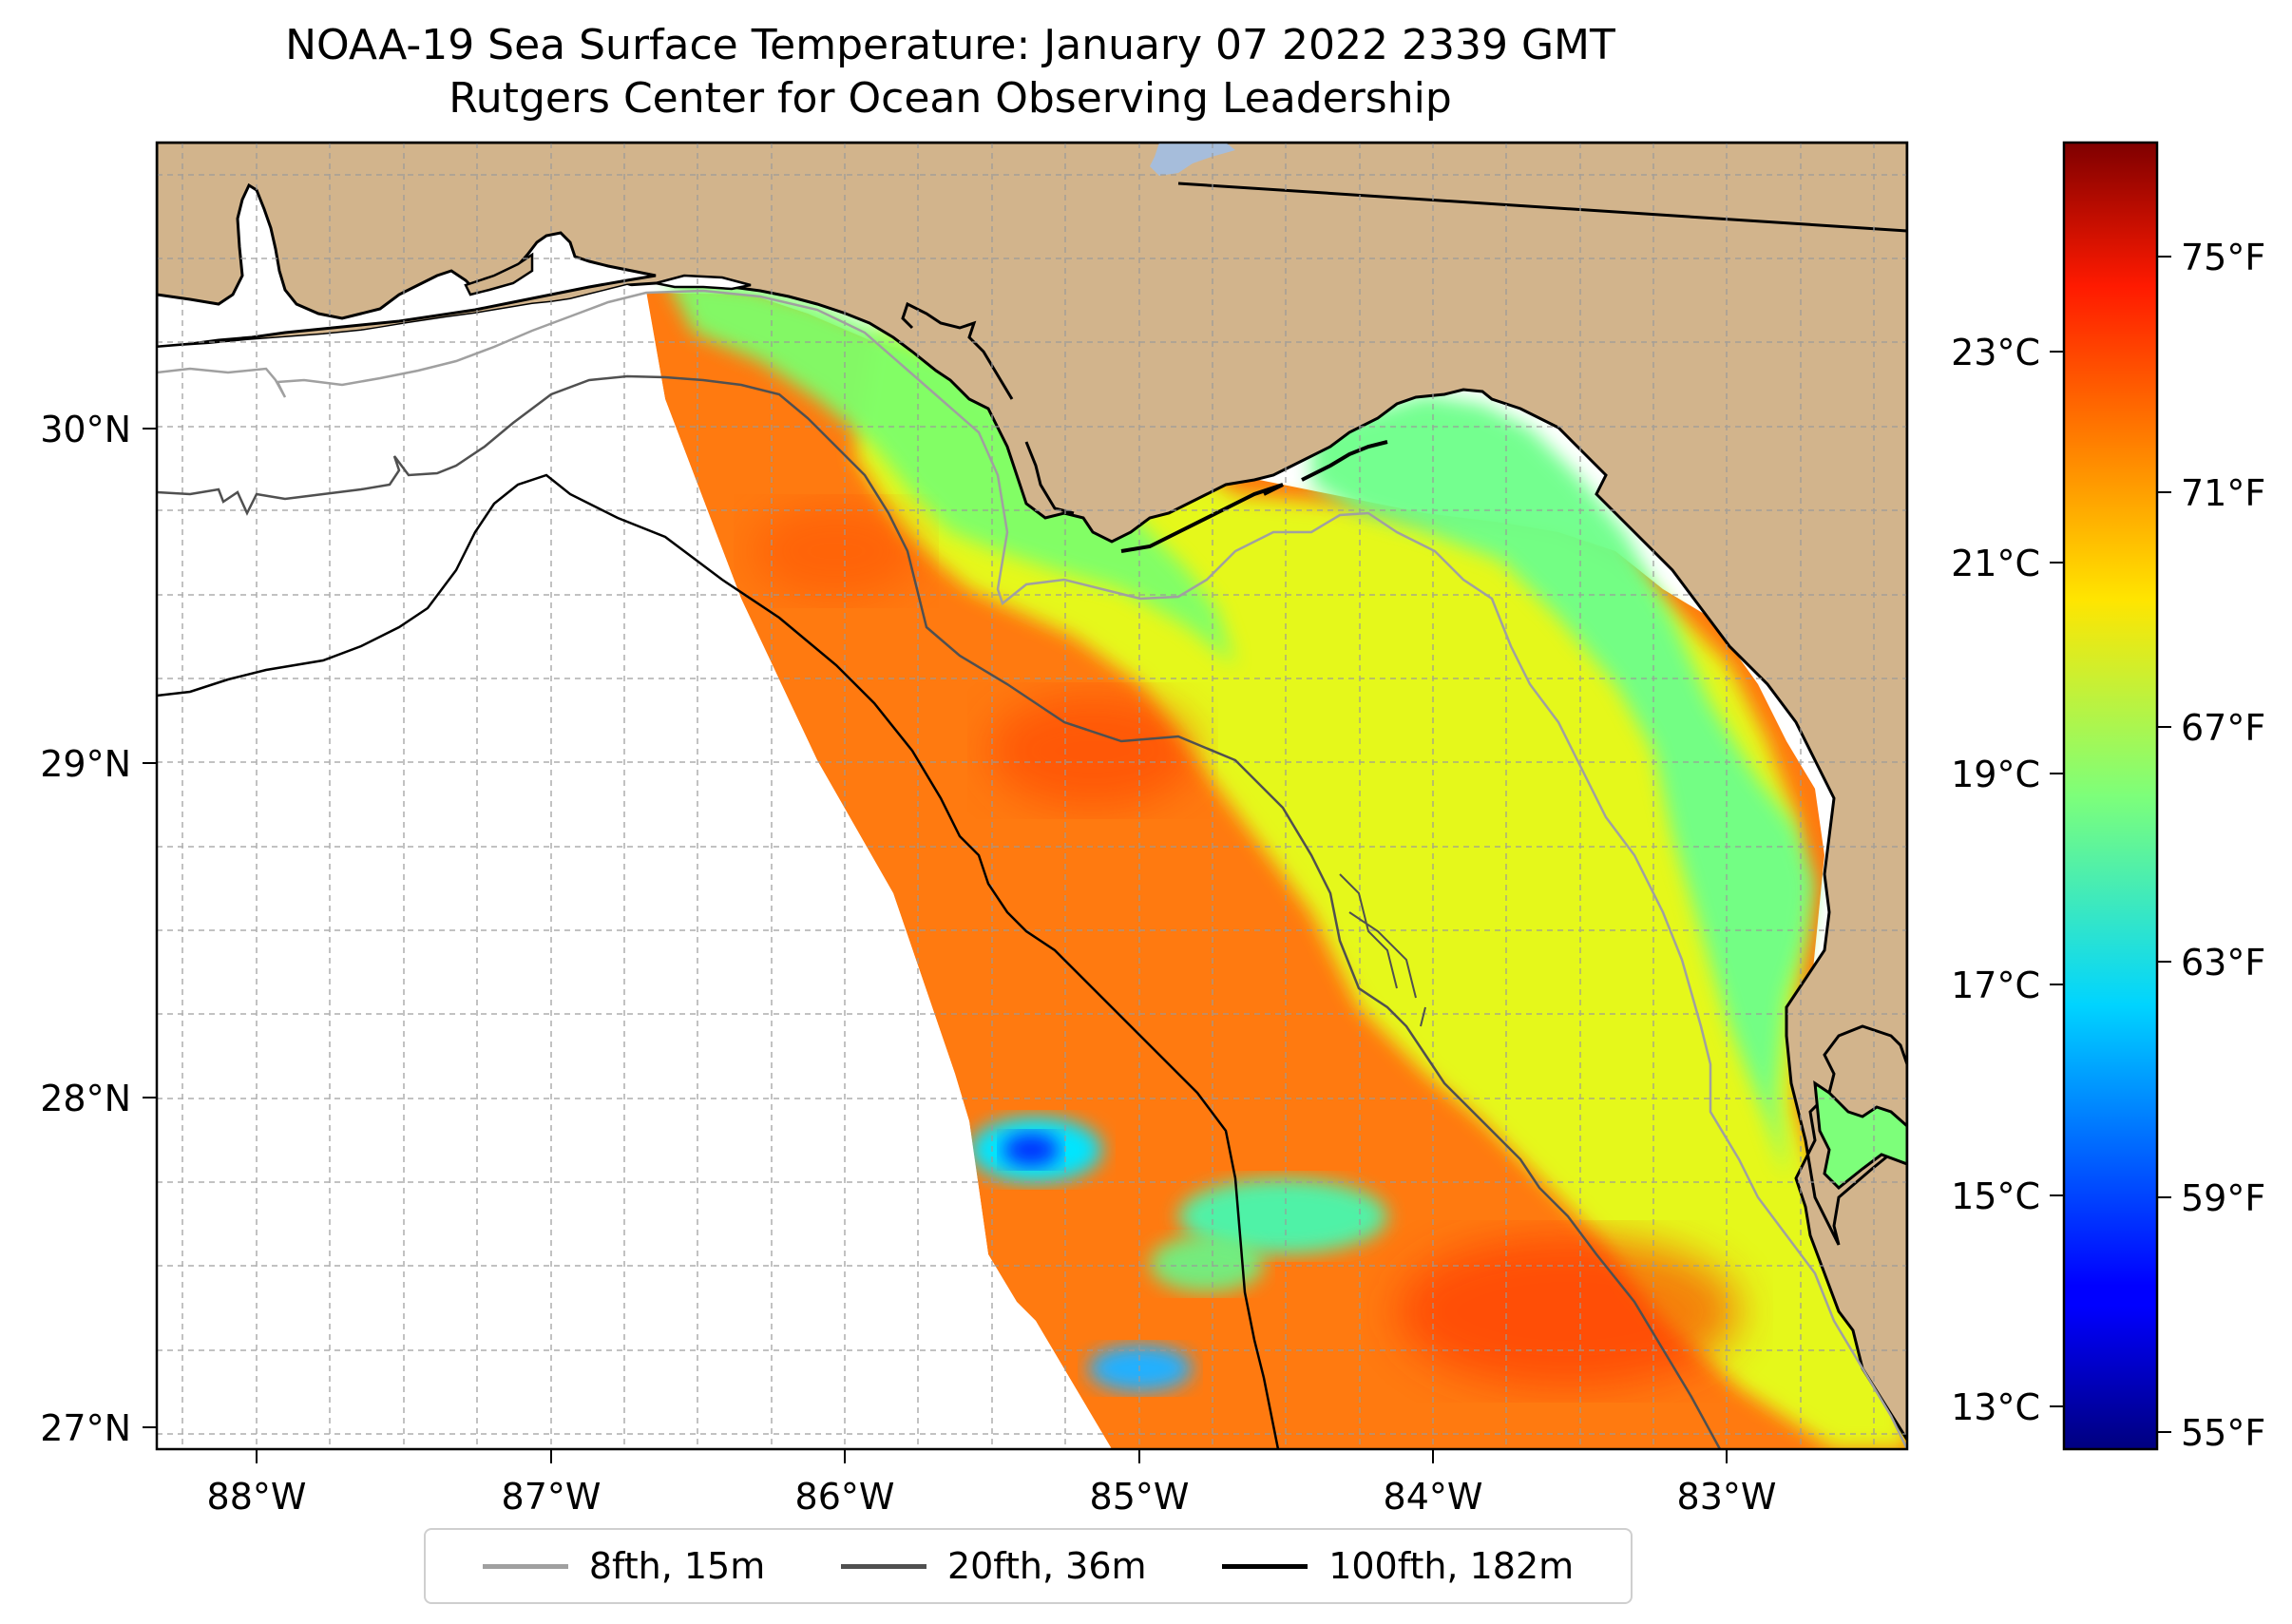 This screenshot has height=1624, width=2292. Describe the element at coordinates (85, 1428) in the screenshot. I see `lat-tick-label: 27°N` at that location.